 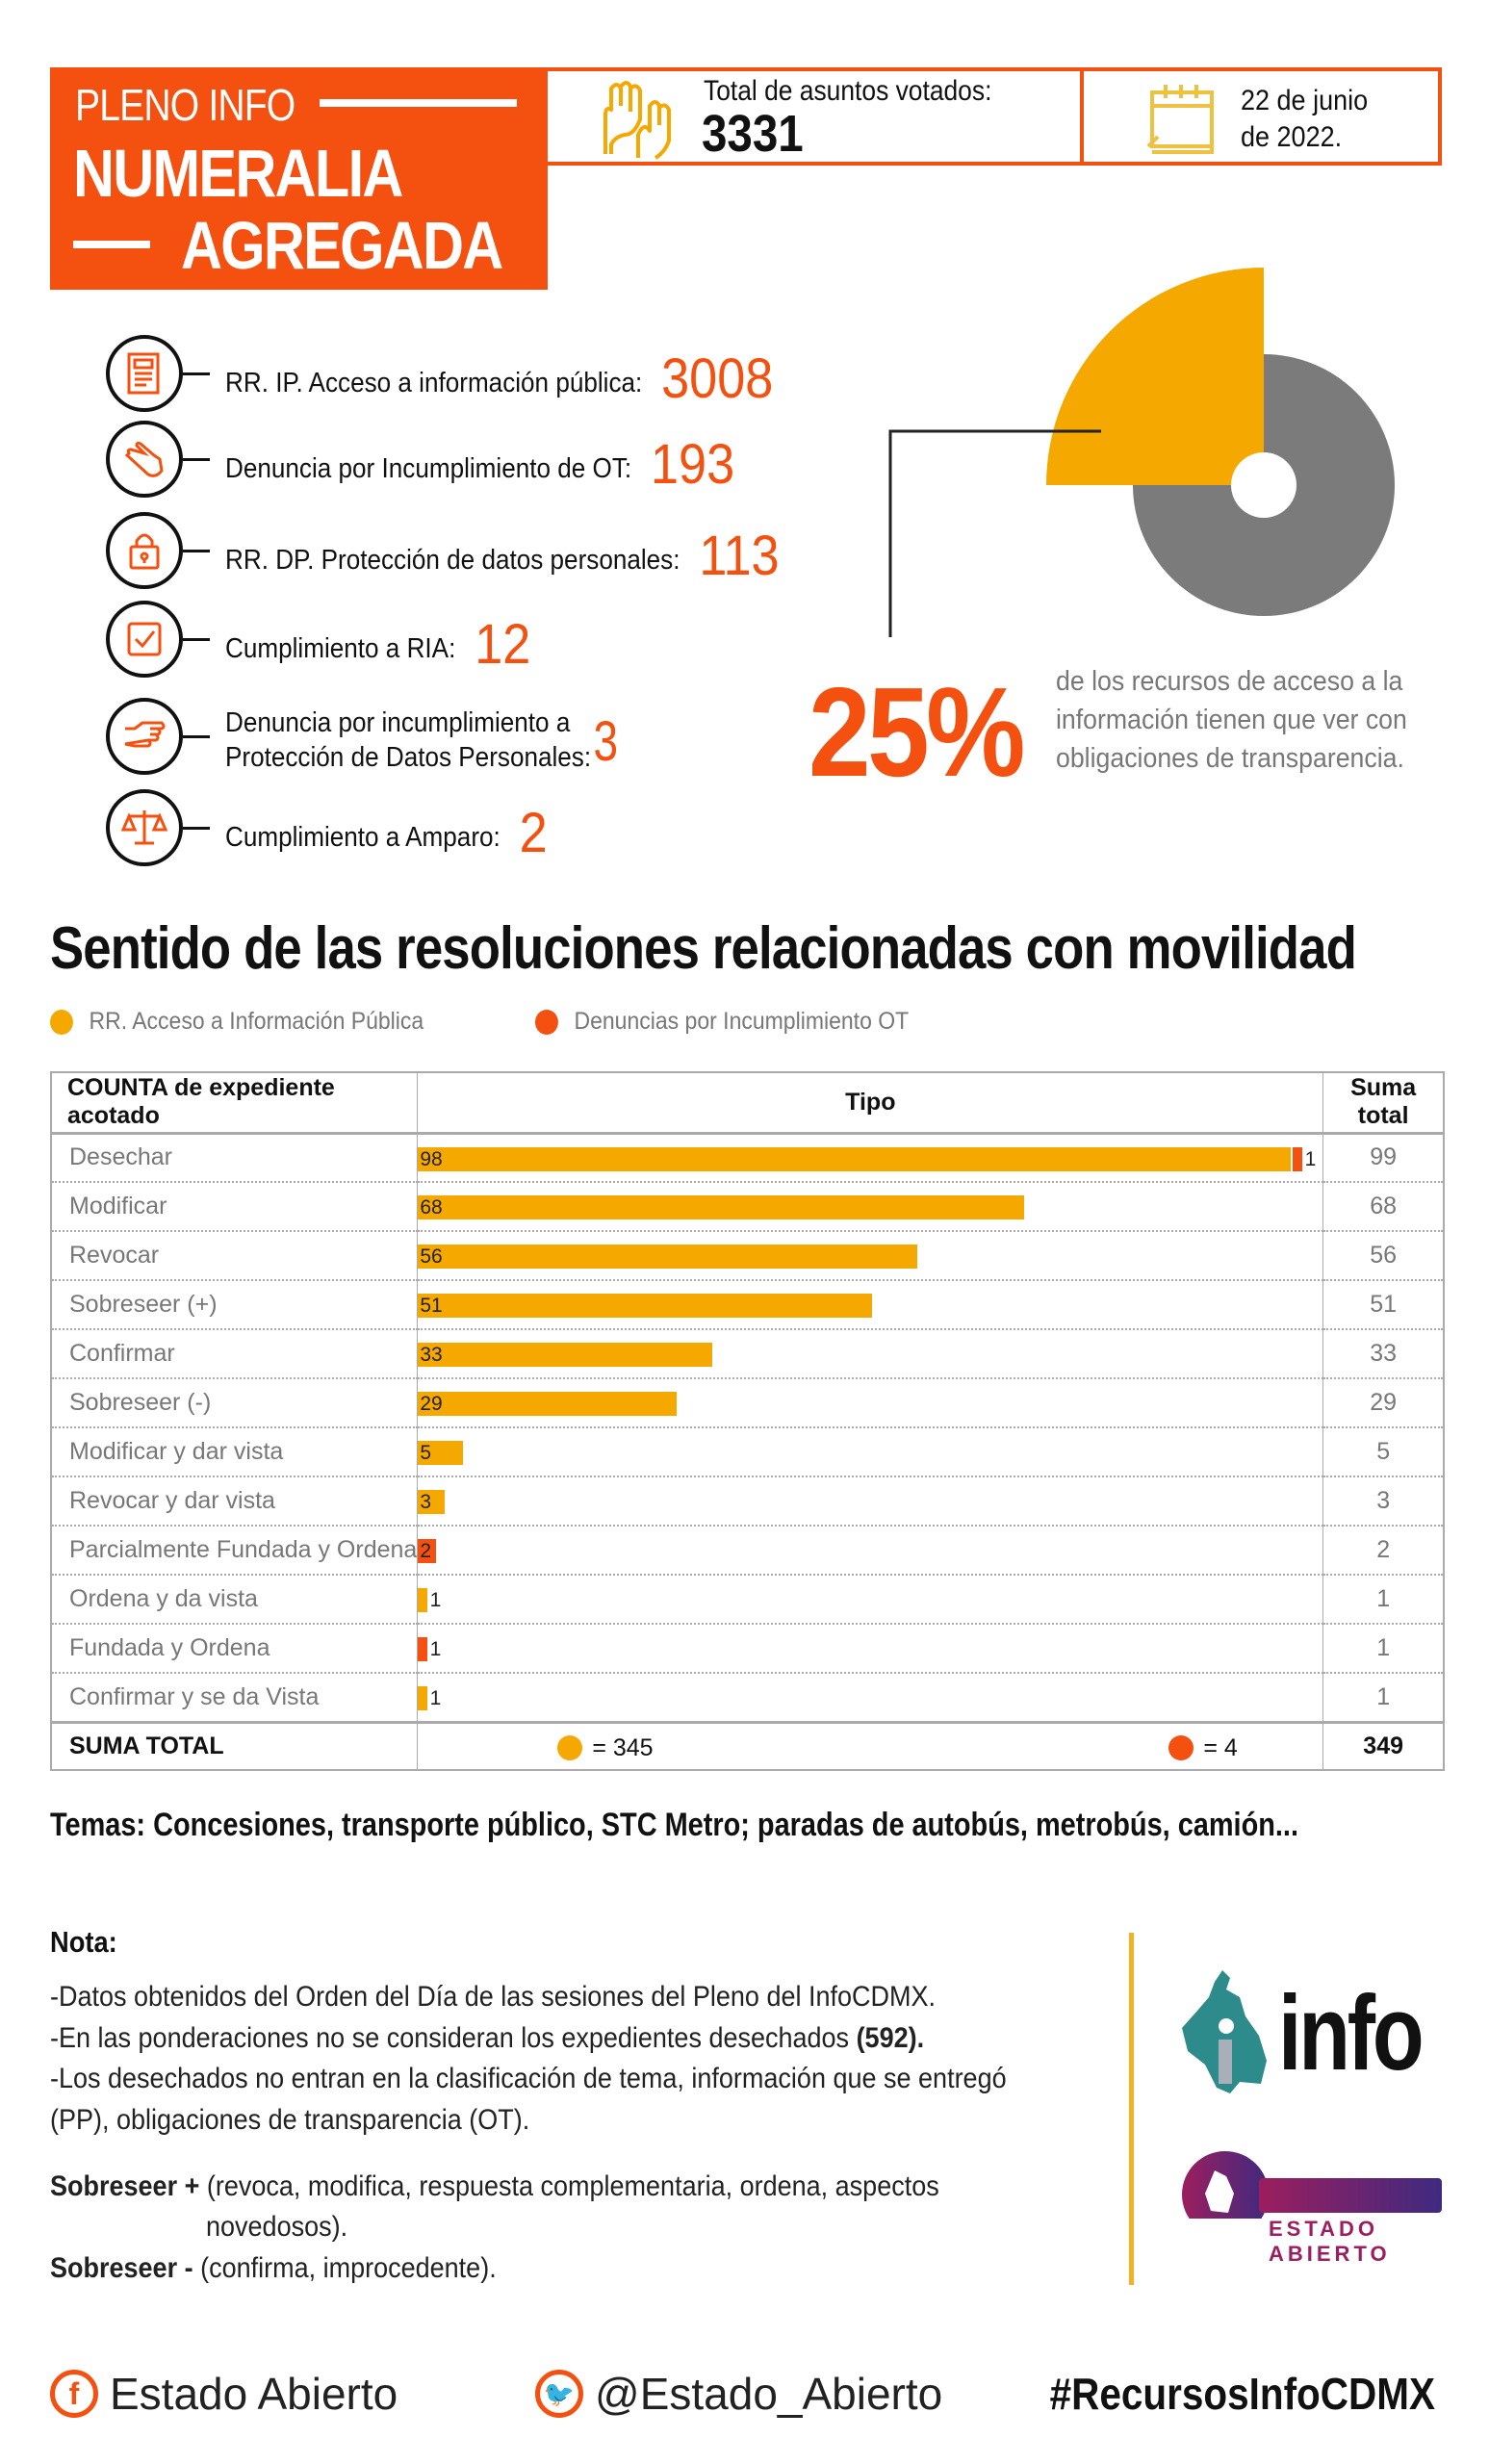 What do you see at coordinates (1383, 1501) in the screenshot?
I see `row-total: 3` at bounding box center [1383, 1501].